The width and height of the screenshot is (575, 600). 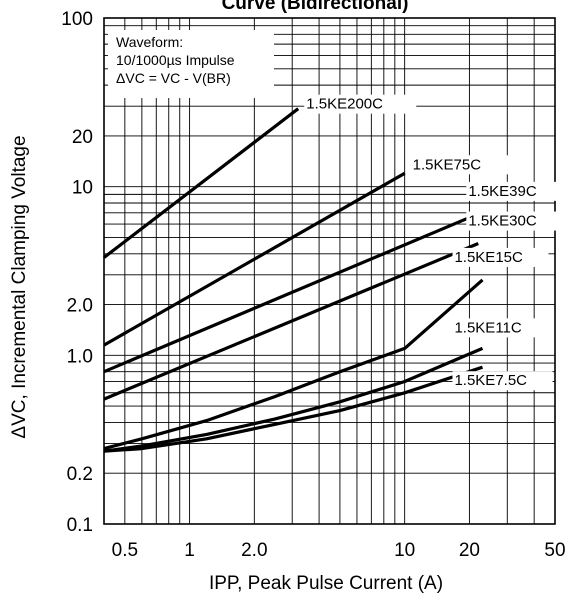 I want to click on y-tick-label: 0.1, so click(x=80, y=525).